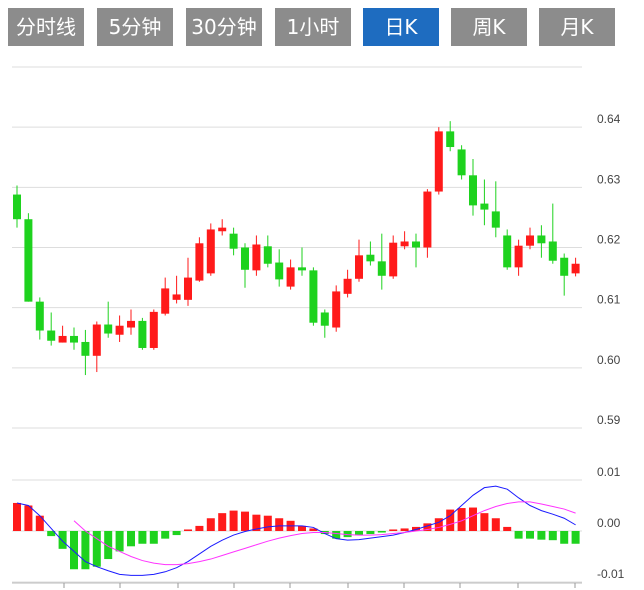 The height and width of the screenshot is (590, 644). I want to click on tab-bar: 分时线 5分钟 30分钟 1小时 日K 周K 月K, so click(322, 27).